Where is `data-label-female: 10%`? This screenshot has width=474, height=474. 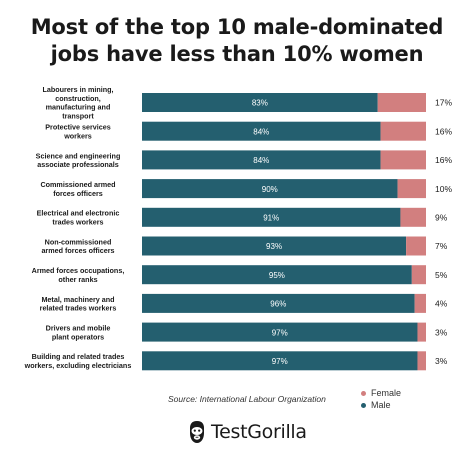 data-label-female: 10% is located at coordinates (443, 189).